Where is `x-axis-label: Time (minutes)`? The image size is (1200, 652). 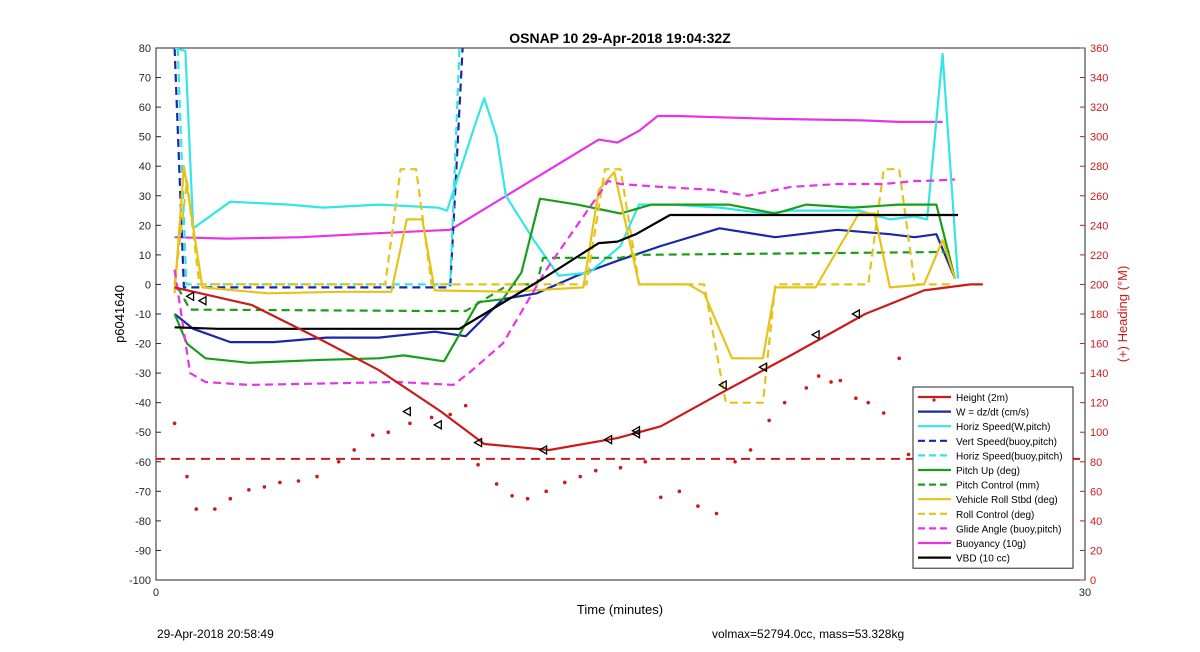
x-axis-label: Time (minutes) is located at coordinates (620, 609).